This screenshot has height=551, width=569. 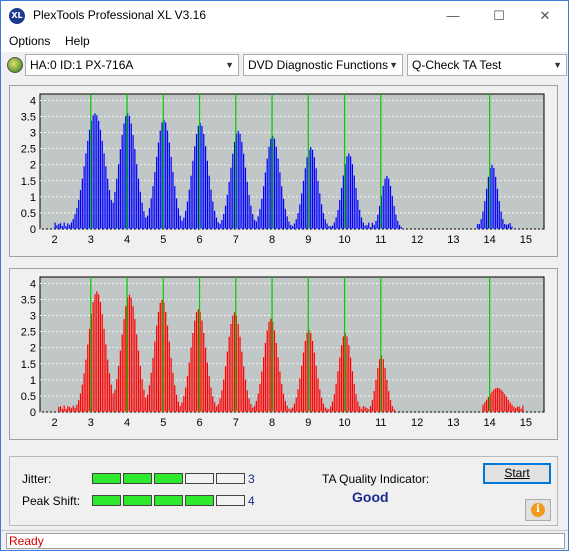 What do you see at coordinates (545, 15) in the screenshot?
I see `close-button: ✕` at bounding box center [545, 15].